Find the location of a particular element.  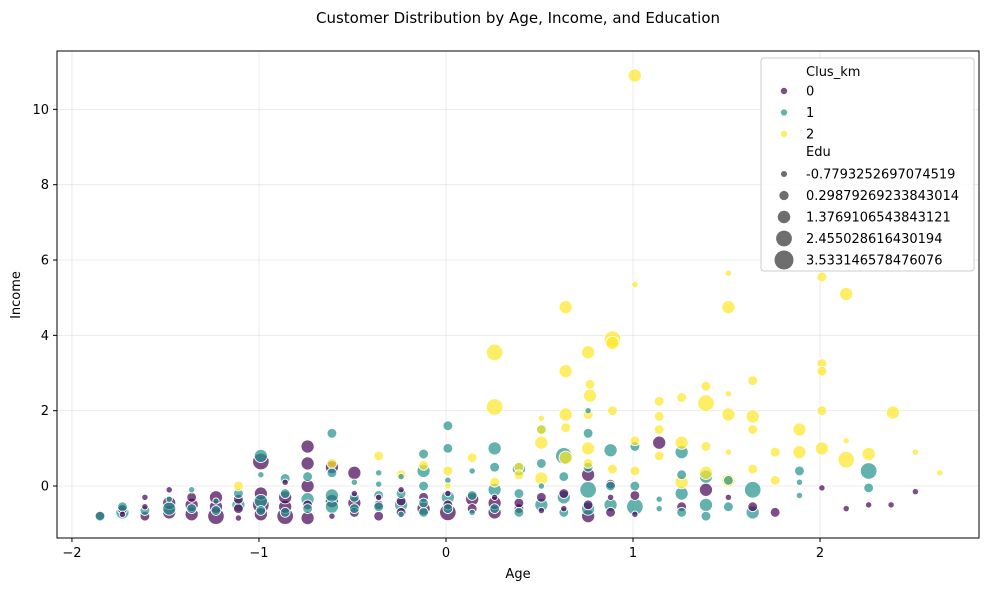

legend-box is located at coordinates (867, 164).